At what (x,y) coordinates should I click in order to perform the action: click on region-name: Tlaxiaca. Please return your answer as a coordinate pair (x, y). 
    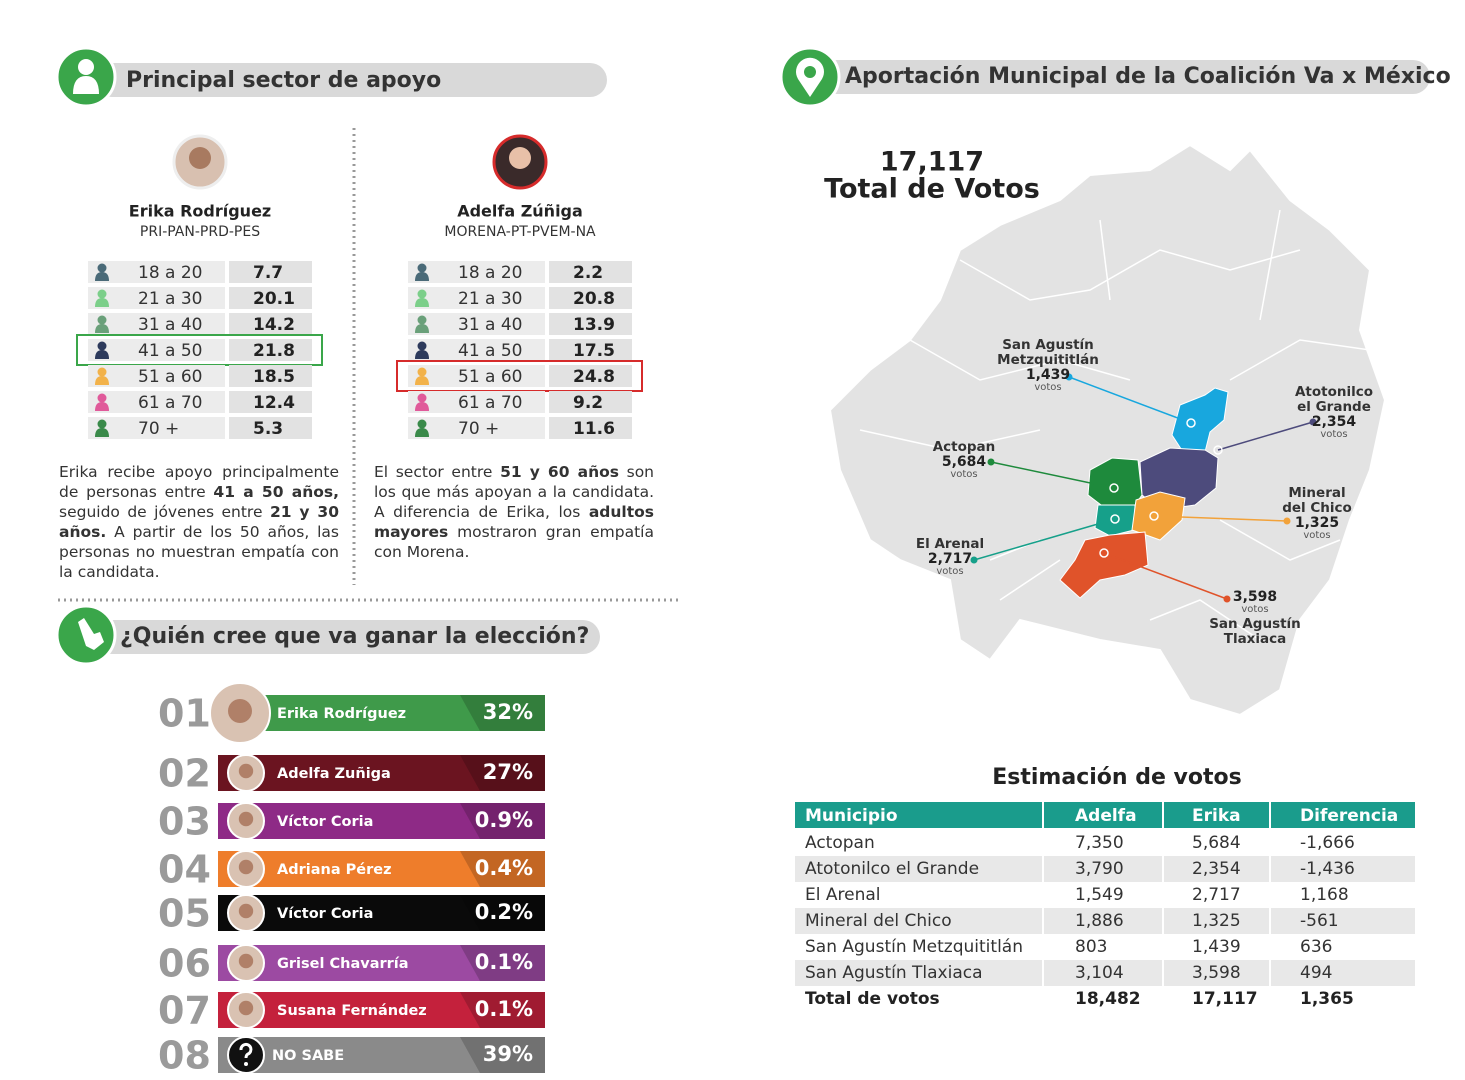
    Looking at the image, I should click on (1255, 639).